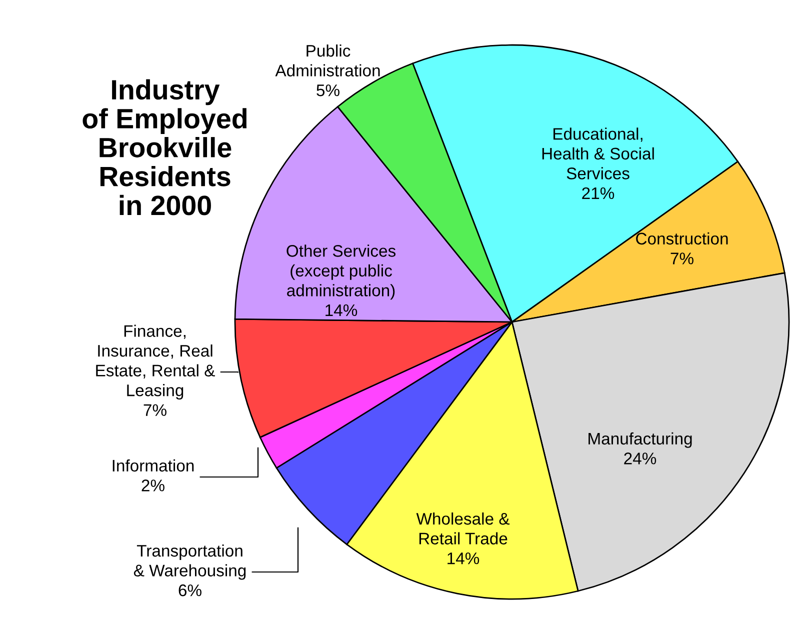 The height and width of the screenshot is (627, 796). Describe the element at coordinates (598, 193) in the screenshot. I see `data-label: 21%` at that location.